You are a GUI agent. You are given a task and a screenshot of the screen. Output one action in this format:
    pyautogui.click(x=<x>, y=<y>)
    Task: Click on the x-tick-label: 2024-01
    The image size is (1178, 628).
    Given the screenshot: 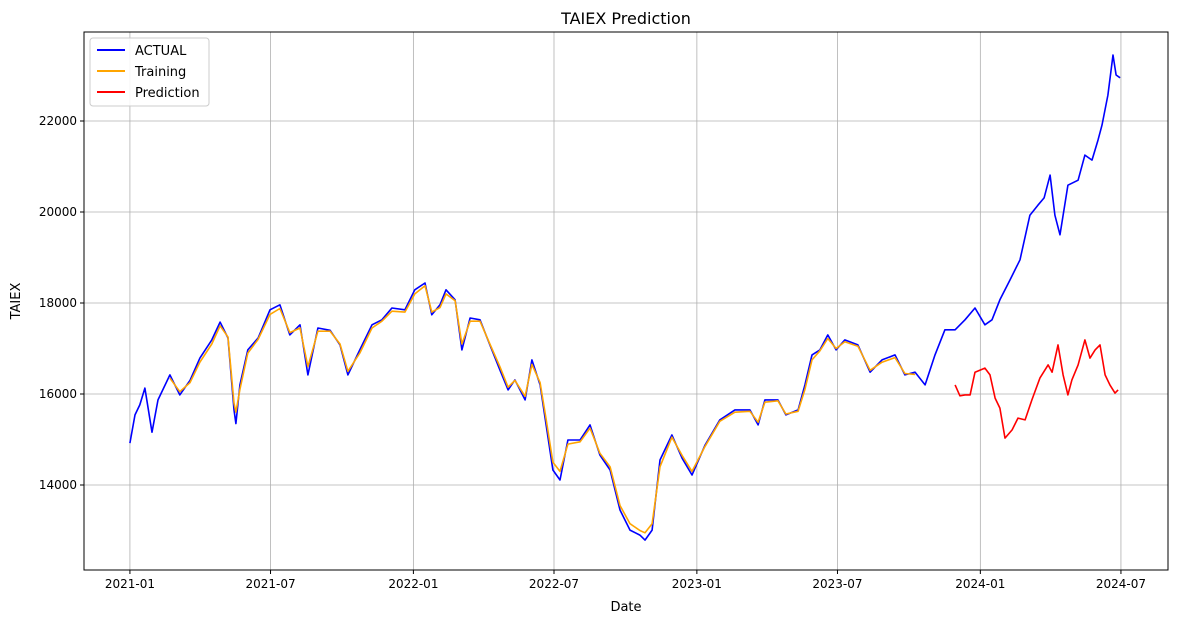 What is the action you would take?
    pyautogui.click(x=980, y=584)
    